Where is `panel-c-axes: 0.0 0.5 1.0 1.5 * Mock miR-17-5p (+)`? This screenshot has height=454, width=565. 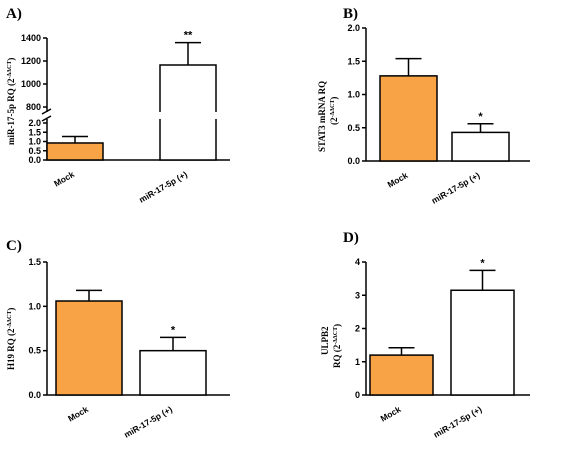
panel-c-axes: 0.0 0.5 1.0 1.5 * Mock miR-17-5p (+) is located at coordinates (129, 348).